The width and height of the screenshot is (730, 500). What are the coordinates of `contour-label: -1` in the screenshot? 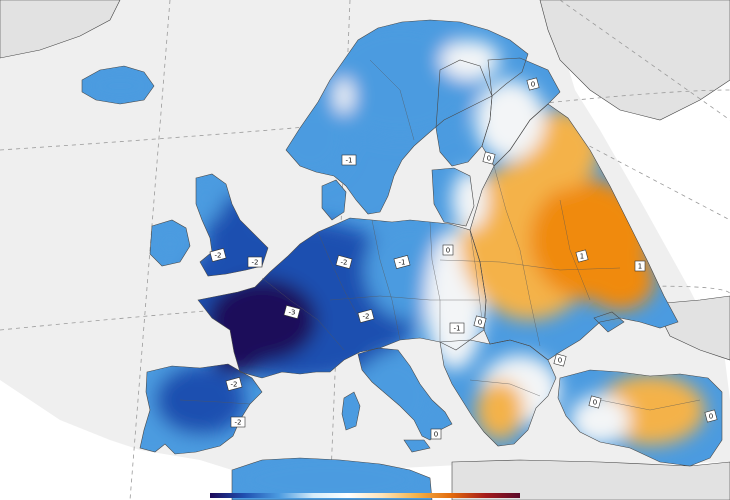 It's located at (402, 262).